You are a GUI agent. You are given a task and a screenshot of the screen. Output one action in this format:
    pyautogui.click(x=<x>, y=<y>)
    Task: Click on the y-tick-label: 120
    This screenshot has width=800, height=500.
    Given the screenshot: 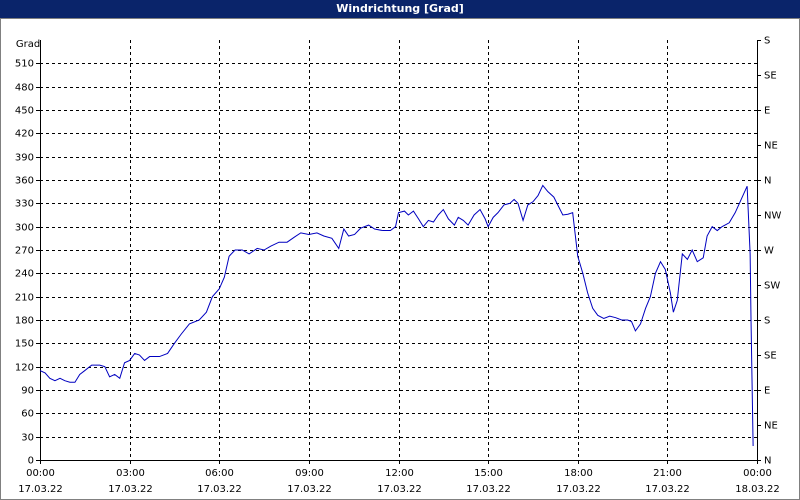 What is the action you would take?
    pyautogui.click(x=24, y=368)
    